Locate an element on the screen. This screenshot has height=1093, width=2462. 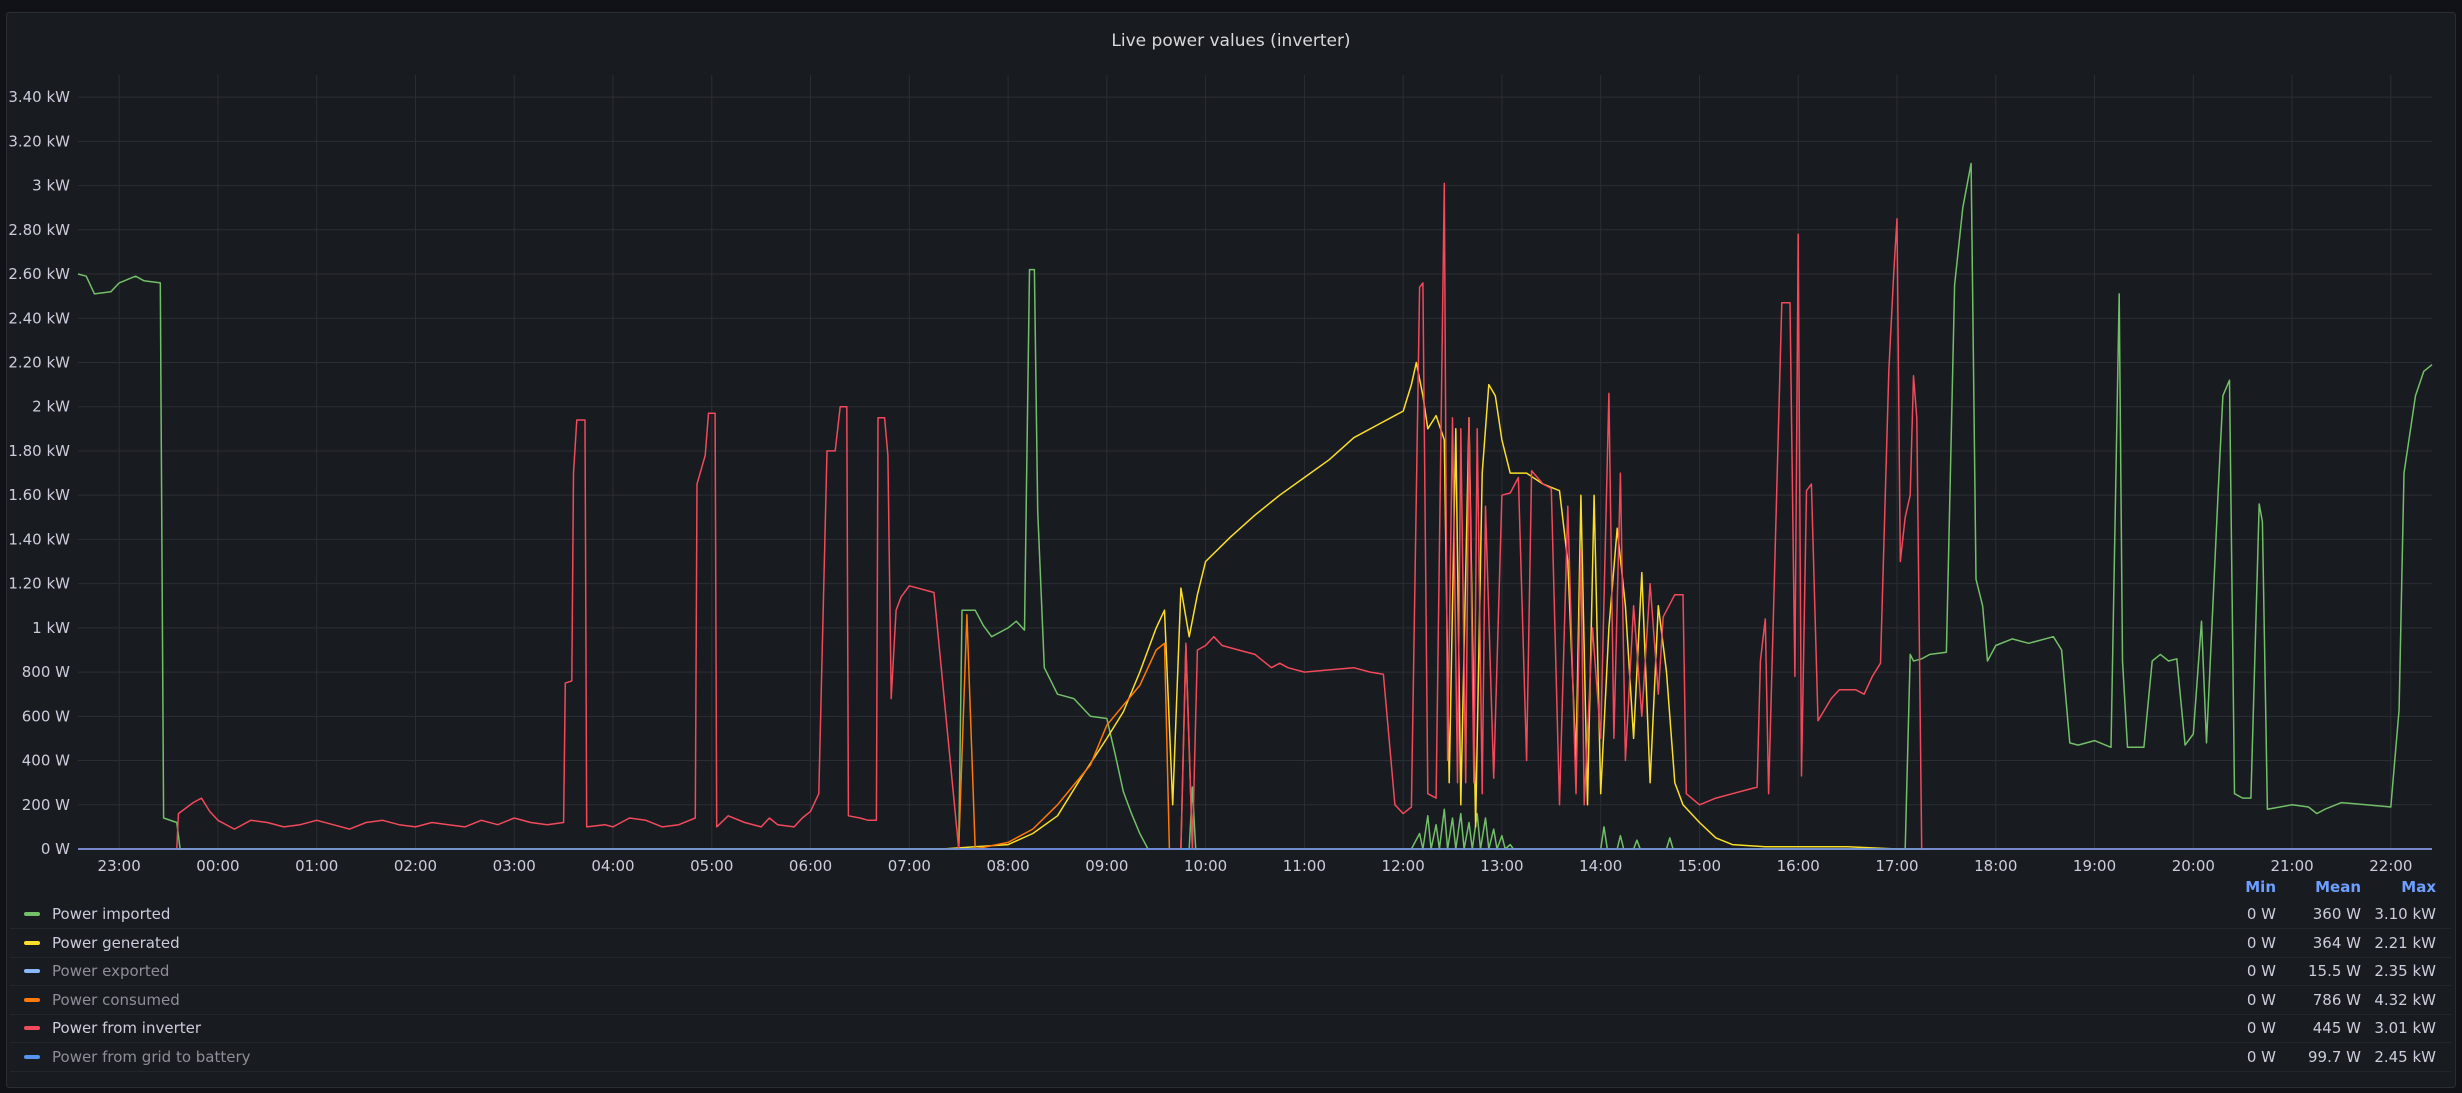
y-tick-label: 1.80 kW is located at coordinates (39, 451).